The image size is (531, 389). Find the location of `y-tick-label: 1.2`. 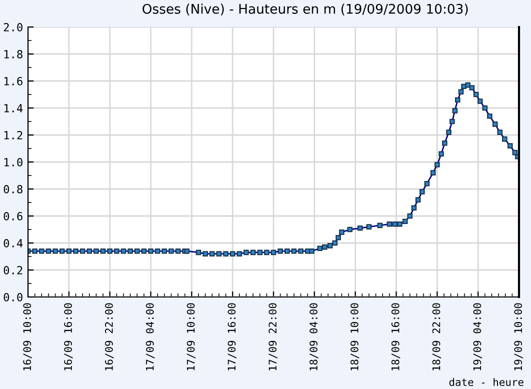

y-tick-label: 1.2 is located at coordinates (13, 135).